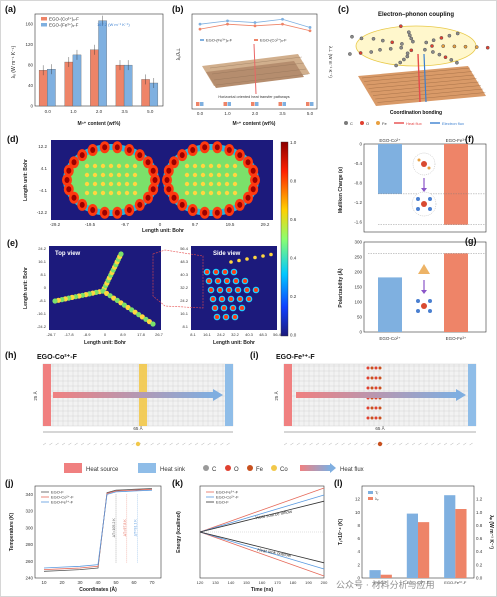 This screenshot has width=497, height=597. Describe the element at coordinates (62, 582) in the screenshot. I see `xtick-j-1: 20` at that location.